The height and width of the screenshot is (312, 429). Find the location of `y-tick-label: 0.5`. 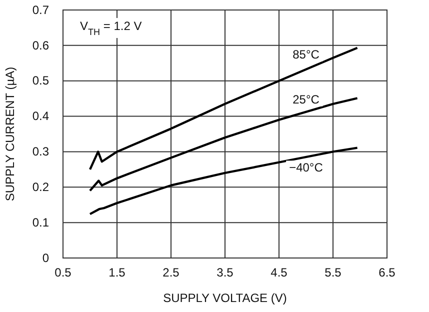

y-tick-label: 0.5 is located at coordinates (41, 81).